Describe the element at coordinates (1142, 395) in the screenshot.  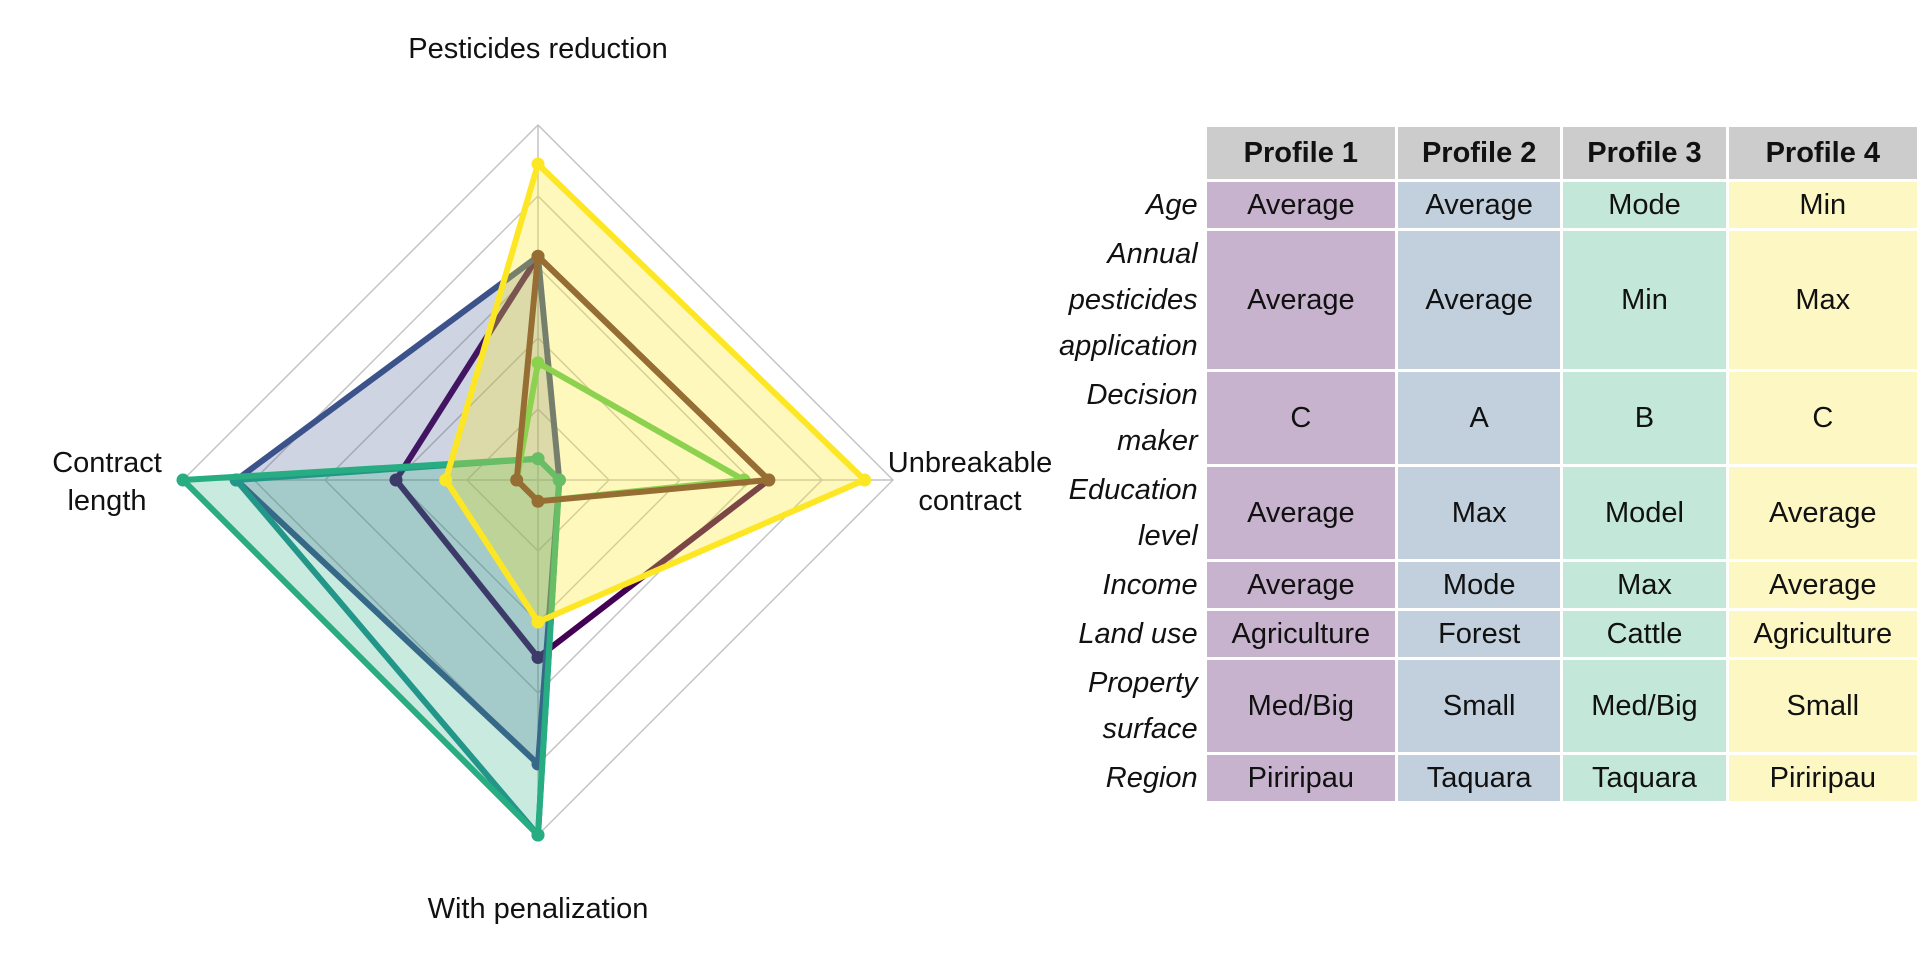
I see `row-label-line: Decision` at that location.